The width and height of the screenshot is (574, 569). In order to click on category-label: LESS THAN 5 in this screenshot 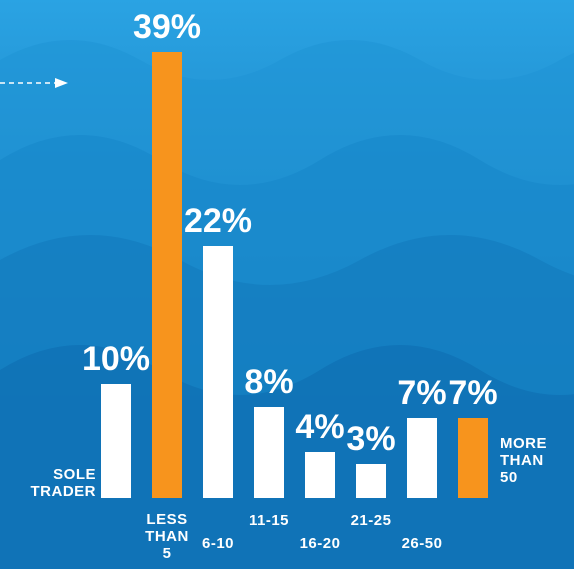, I will do `click(167, 536)`.